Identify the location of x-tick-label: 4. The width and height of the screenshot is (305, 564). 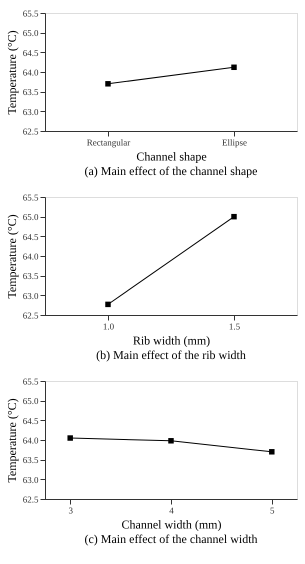
(171, 511).